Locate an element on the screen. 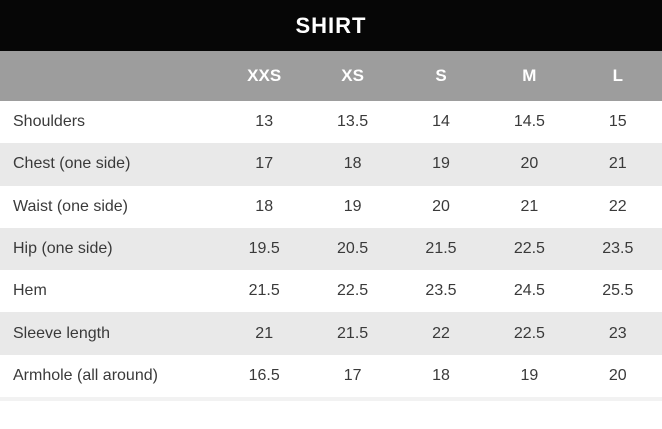 This screenshot has height=429, width=662. column-header-m: M is located at coordinates (529, 75).